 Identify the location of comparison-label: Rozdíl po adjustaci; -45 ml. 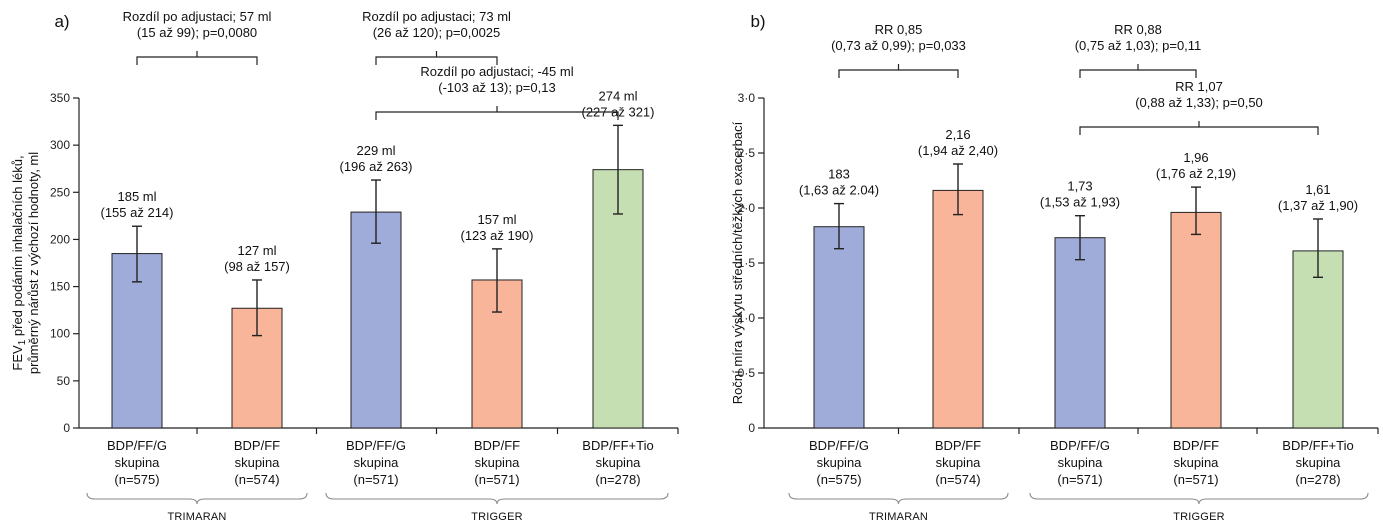
(496, 71).